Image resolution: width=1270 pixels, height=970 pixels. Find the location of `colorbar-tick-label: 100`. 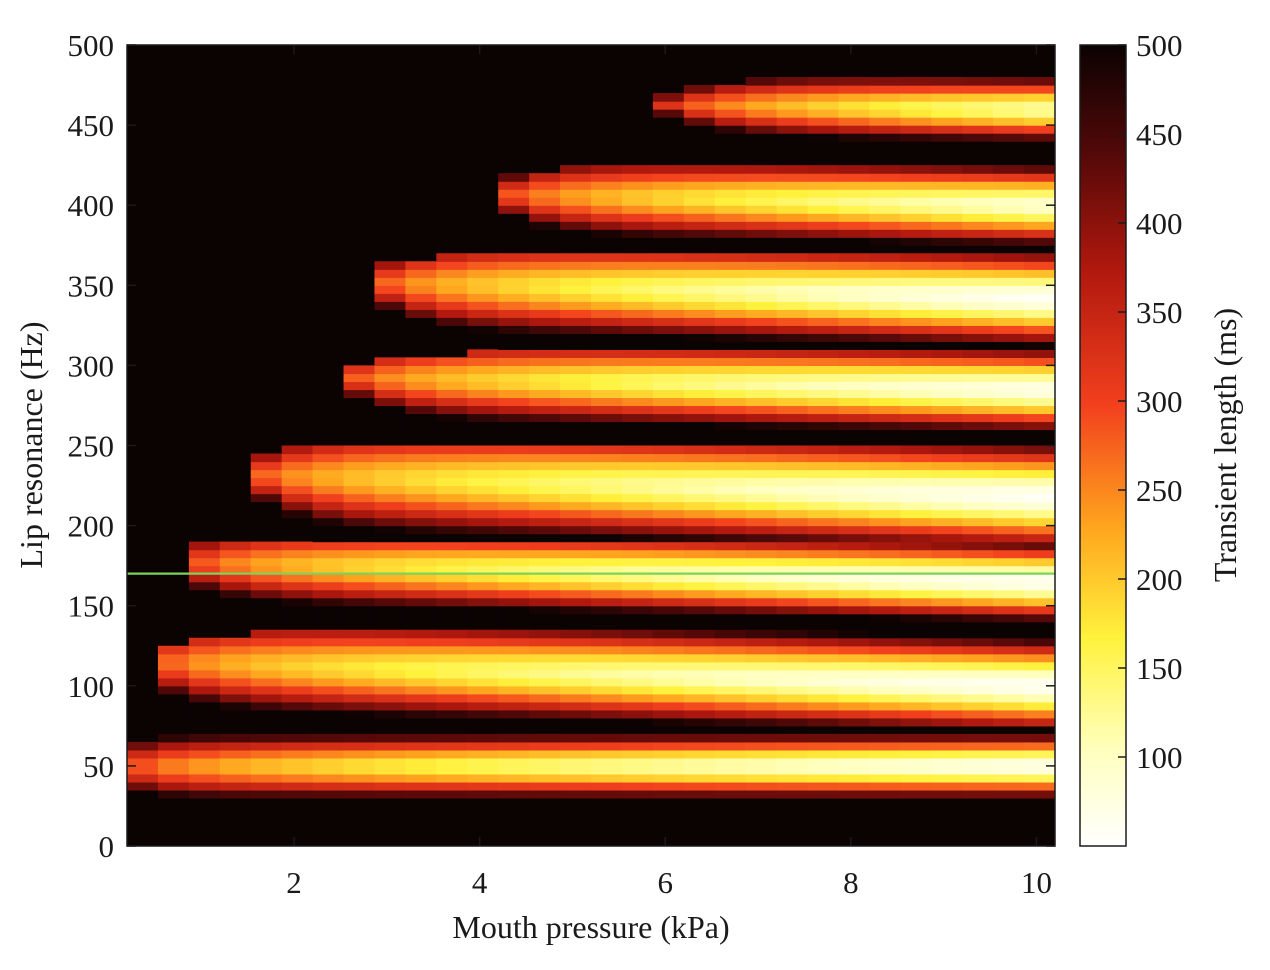

colorbar-tick-label: 100 is located at coordinates (1159, 757).